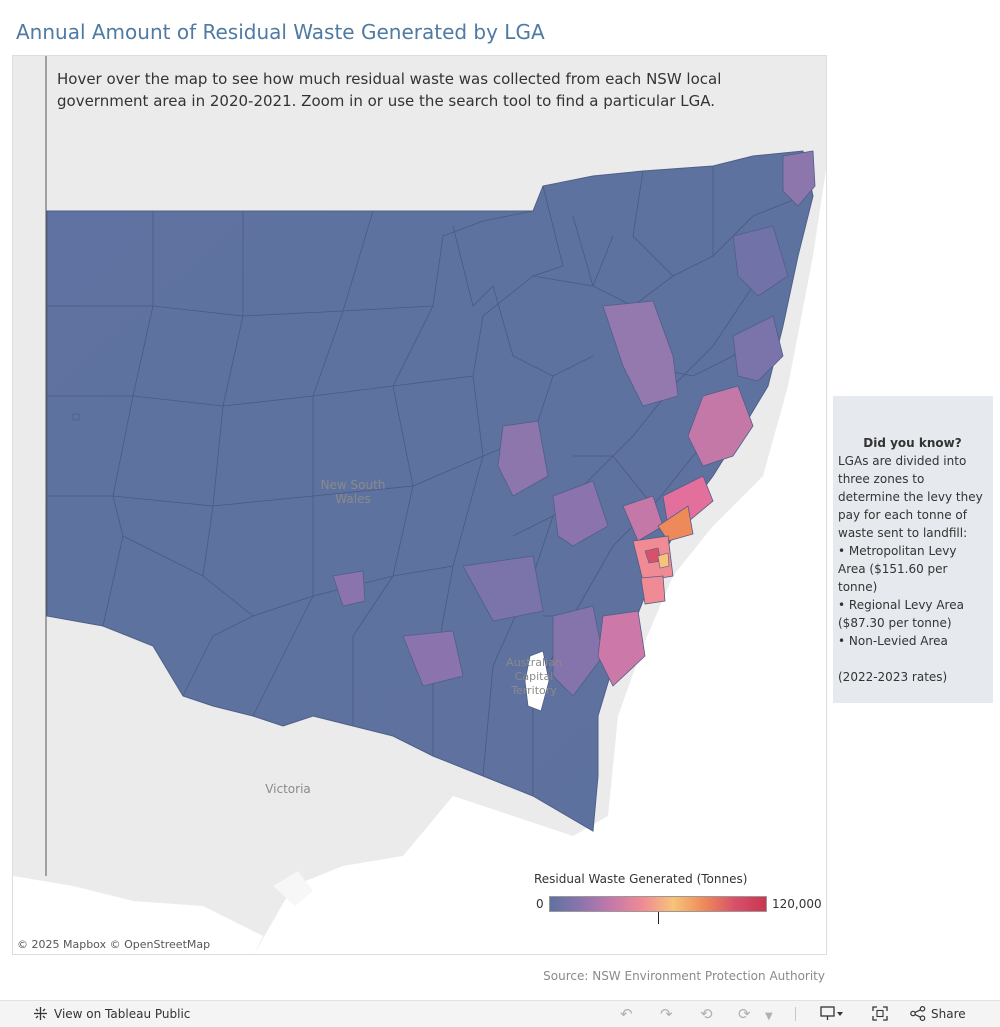  What do you see at coordinates (114, 944) in the screenshot?
I see `map-attribution: © 2025 Mapbox © OpenStreetMap` at bounding box center [114, 944].